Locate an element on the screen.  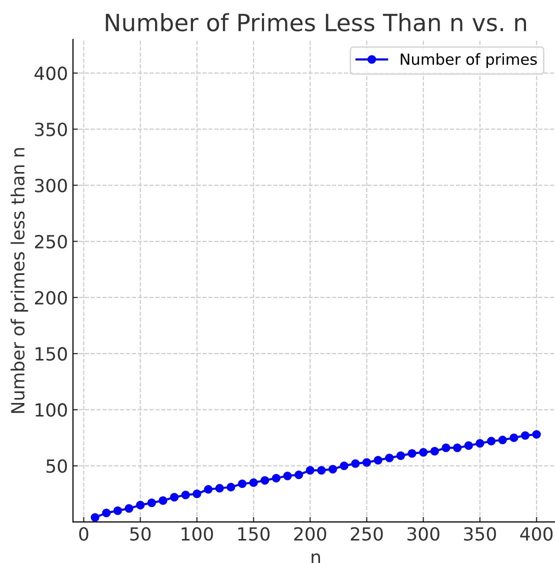
y-tick-label: 350 is located at coordinates (51, 129).